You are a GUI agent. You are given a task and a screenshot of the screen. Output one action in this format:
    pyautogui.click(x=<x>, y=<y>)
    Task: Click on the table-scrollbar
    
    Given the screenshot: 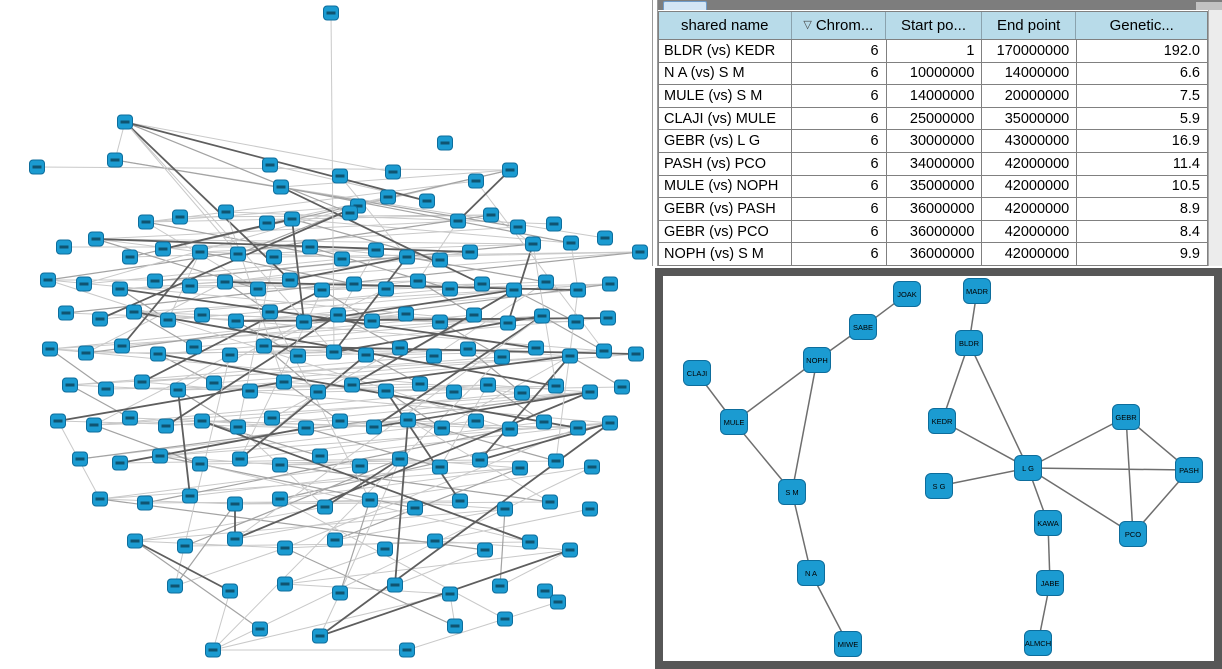 What is the action you would take?
    pyautogui.click(x=1215, y=138)
    